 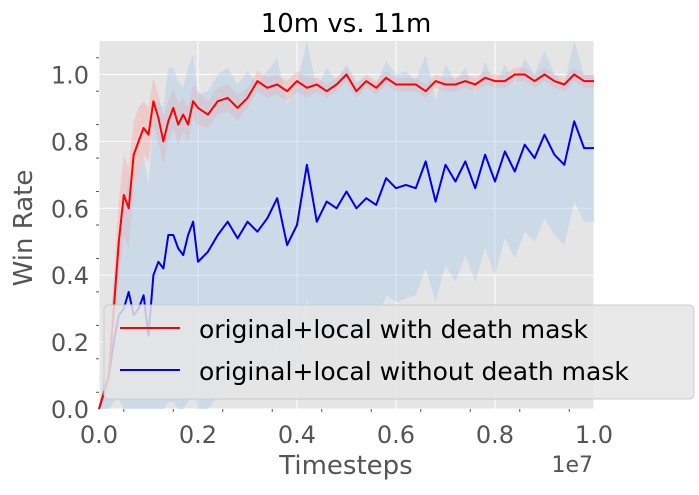 I want to click on x-tick-label: 0.0, so click(x=99, y=435).